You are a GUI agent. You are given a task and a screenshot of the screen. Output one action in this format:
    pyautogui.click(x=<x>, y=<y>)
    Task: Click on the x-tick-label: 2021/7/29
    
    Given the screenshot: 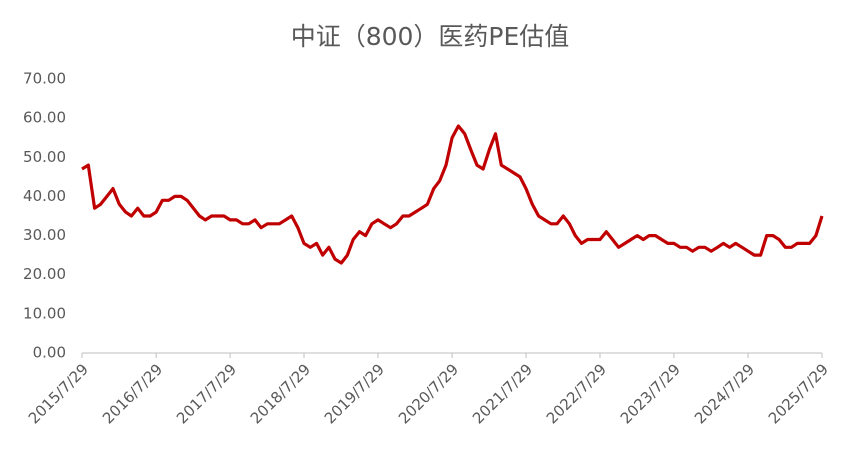 What is the action you would take?
    pyautogui.click(x=502, y=393)
    